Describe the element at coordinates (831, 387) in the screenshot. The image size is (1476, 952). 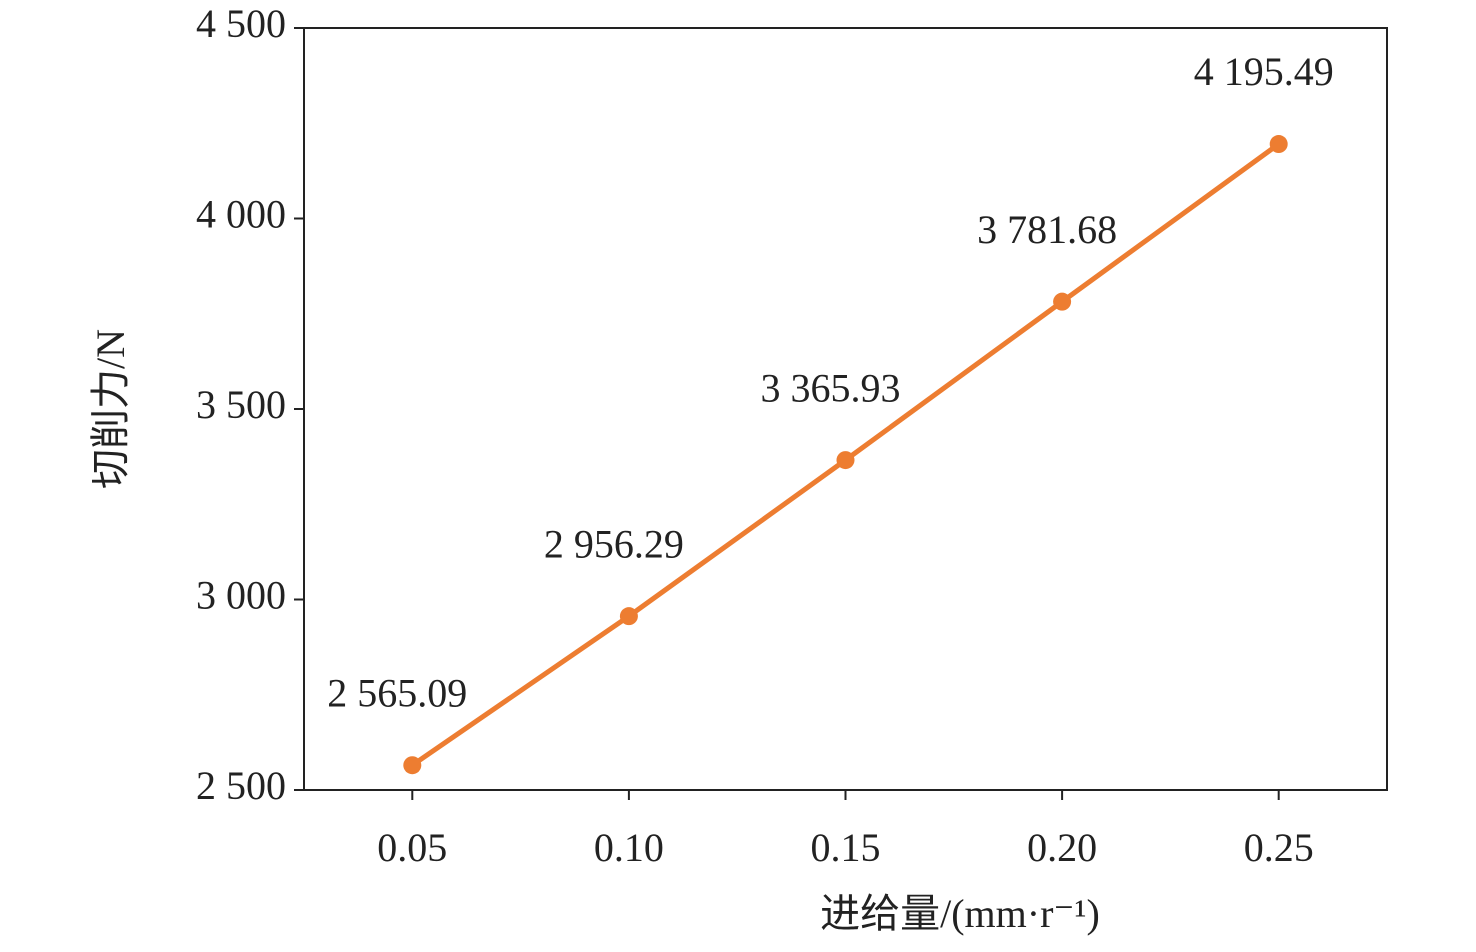
I see `data-label: 3 365.93` at that location.